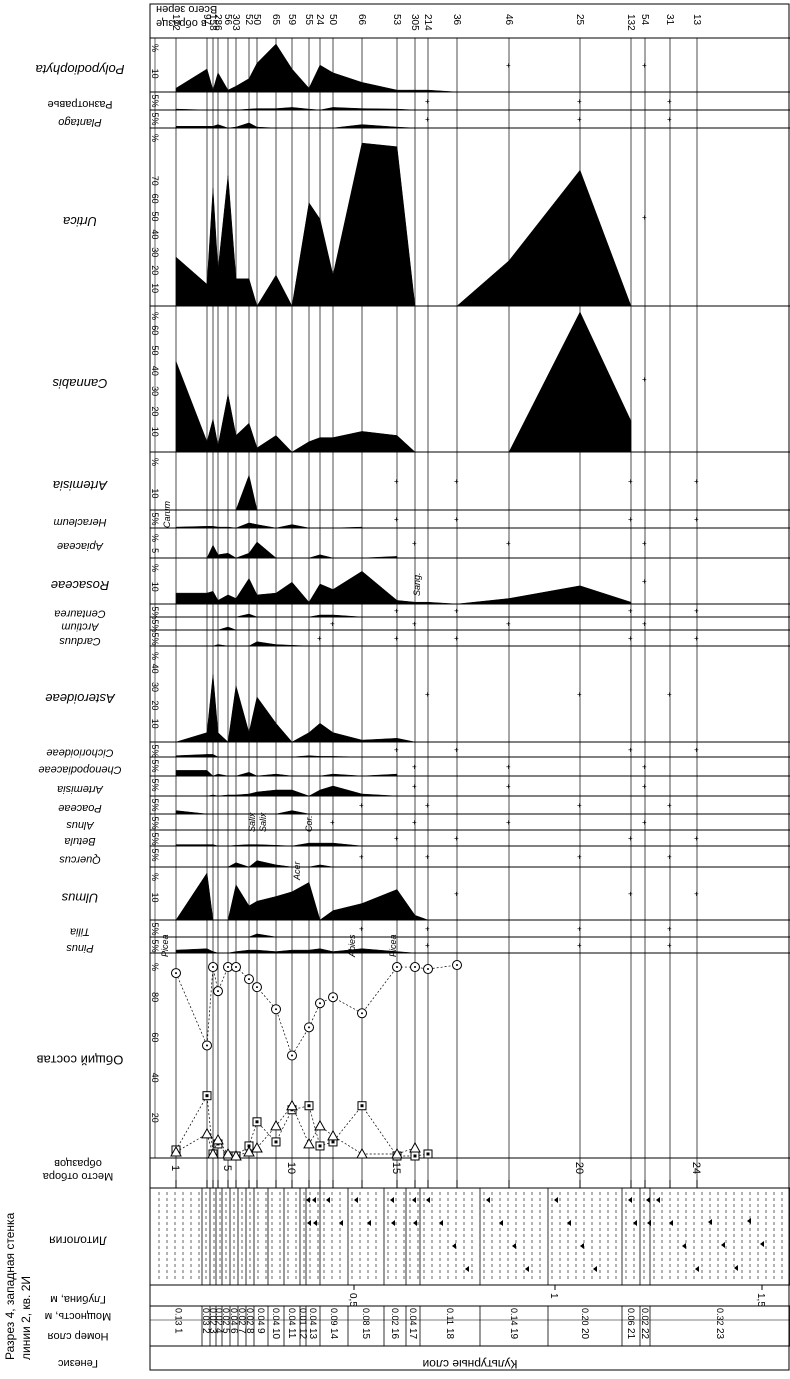 This screenshot has height=1379, width=790. Describe the element at coordinates (414, 22) in the screenshot. I see `grain-count: 305` at that location.